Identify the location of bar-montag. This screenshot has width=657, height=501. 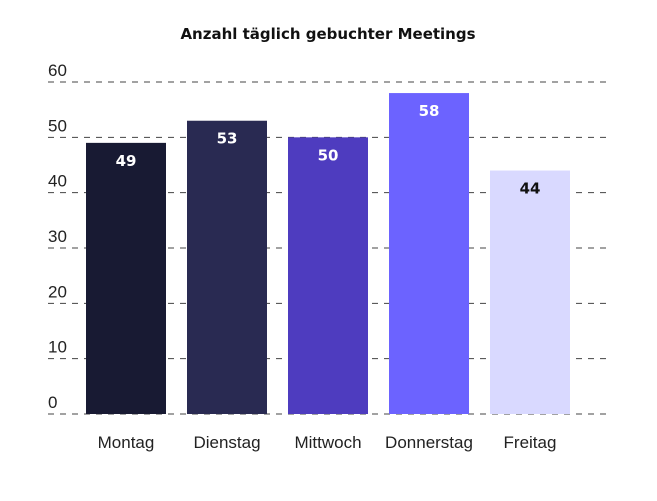
(126, 278).